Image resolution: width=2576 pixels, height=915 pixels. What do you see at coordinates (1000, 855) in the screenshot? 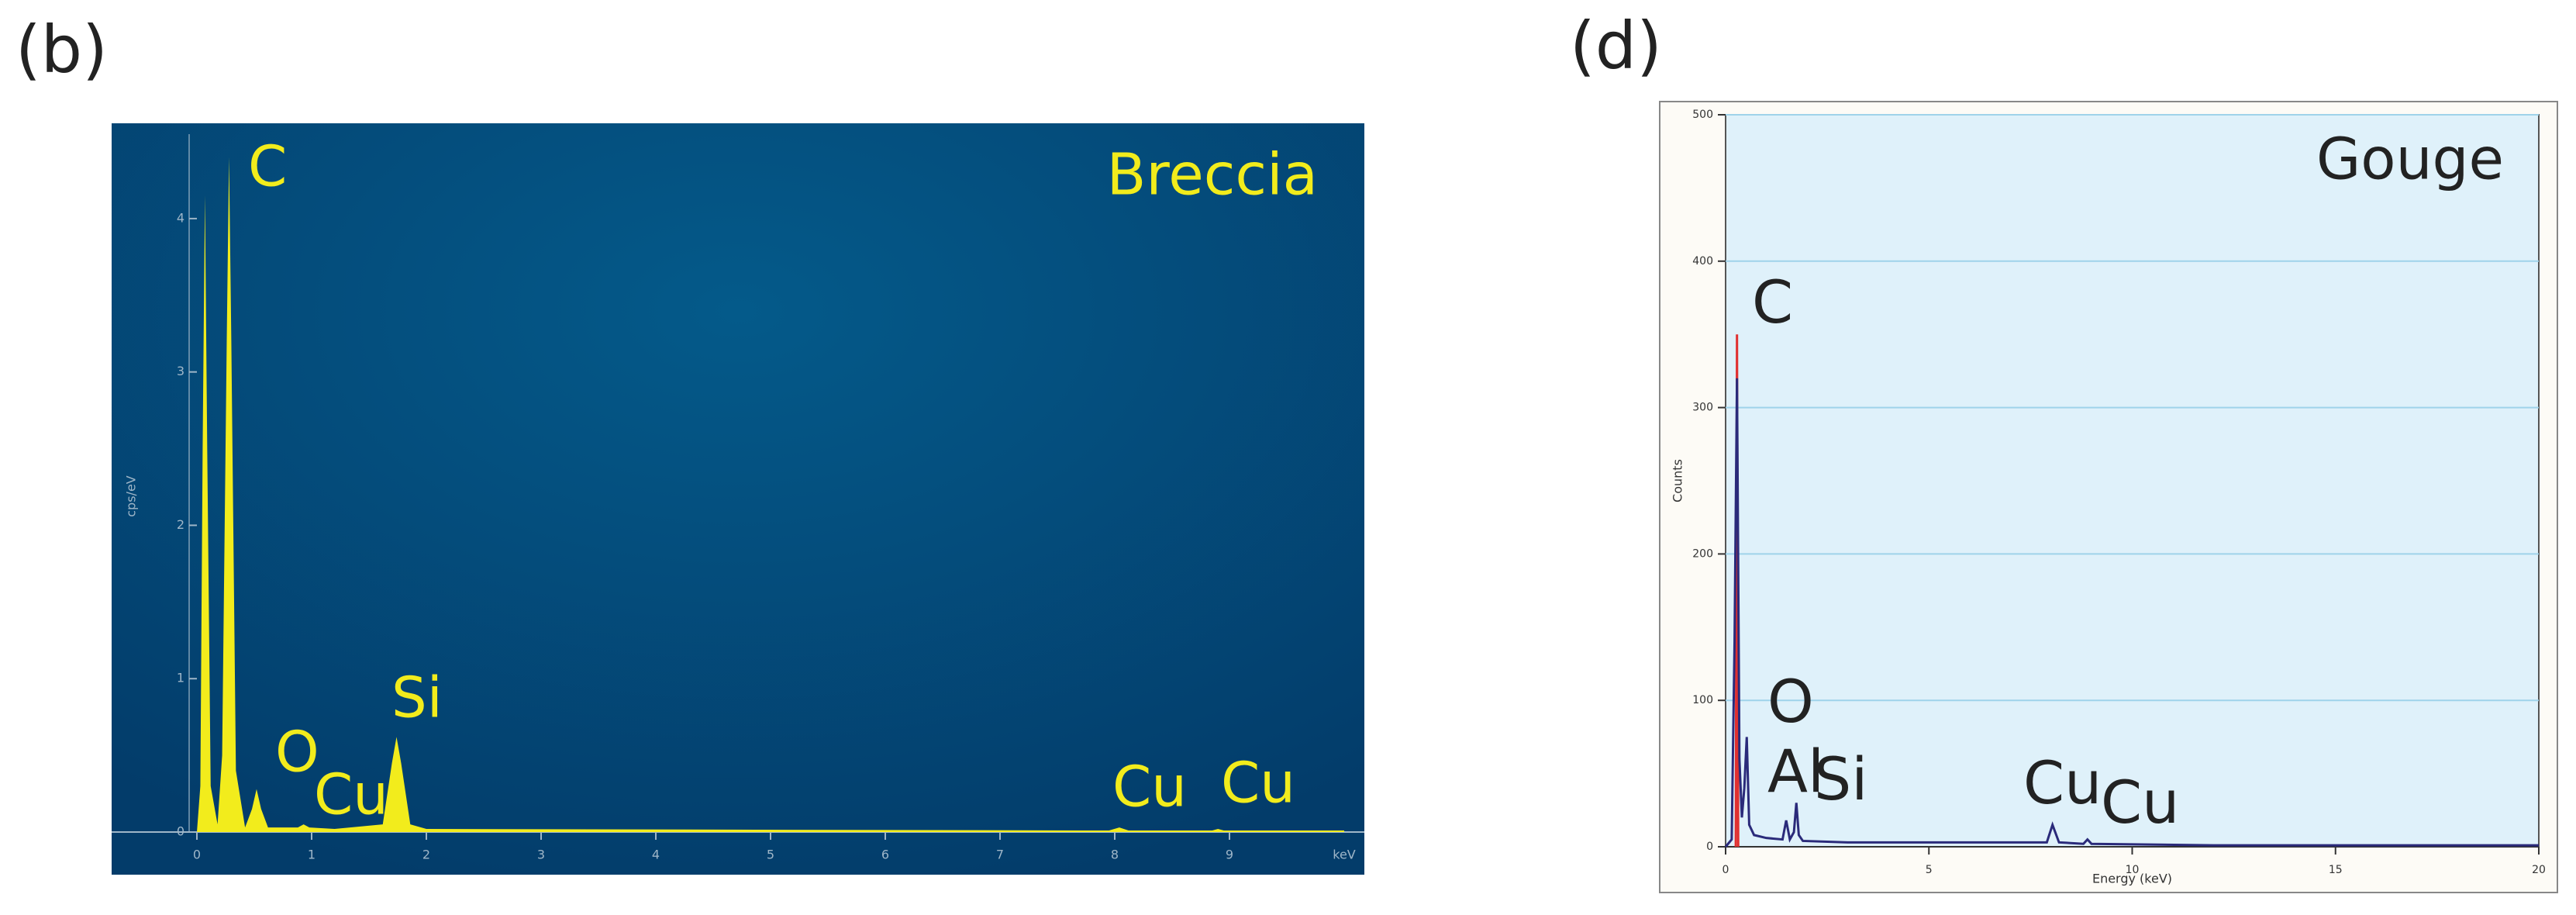
I see `x-tick-label: 7` at bounding box center [1000, 855].